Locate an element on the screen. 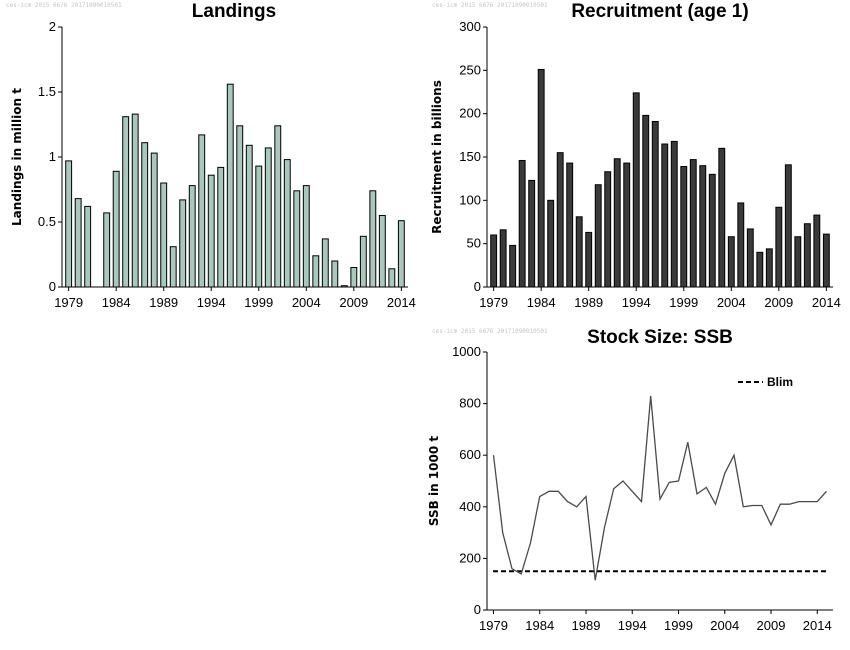 This screenshot has width=850, height=650. recruitment-y-tick-label: 200 is located at coordinates (470, 113).